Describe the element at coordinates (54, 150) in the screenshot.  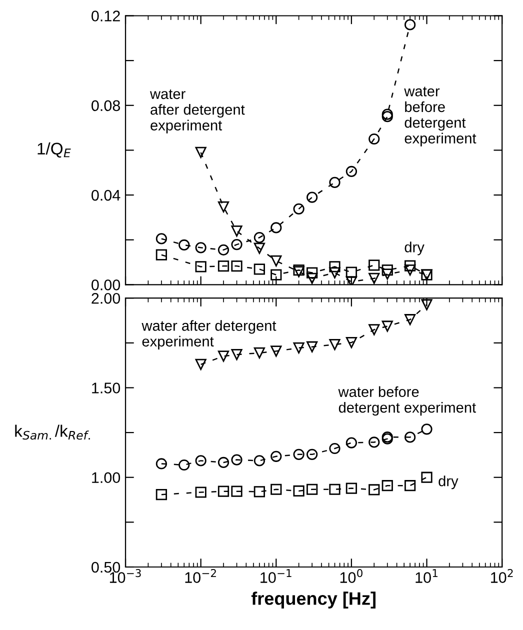
I see `y-axis-title: 1/Q$_{E}$` at that location.